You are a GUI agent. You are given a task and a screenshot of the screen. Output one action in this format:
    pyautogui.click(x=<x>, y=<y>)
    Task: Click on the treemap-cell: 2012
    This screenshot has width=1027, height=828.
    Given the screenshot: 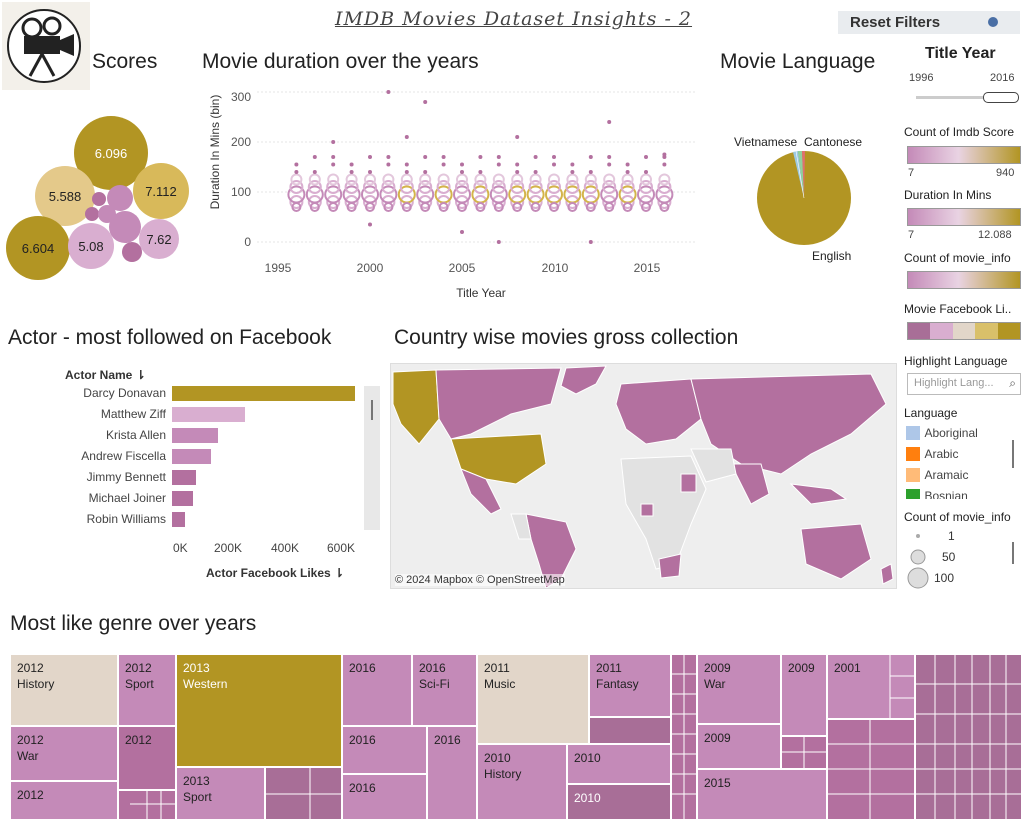 What is the action you would take?
    pyautogui.click(x=147, y=758)
    